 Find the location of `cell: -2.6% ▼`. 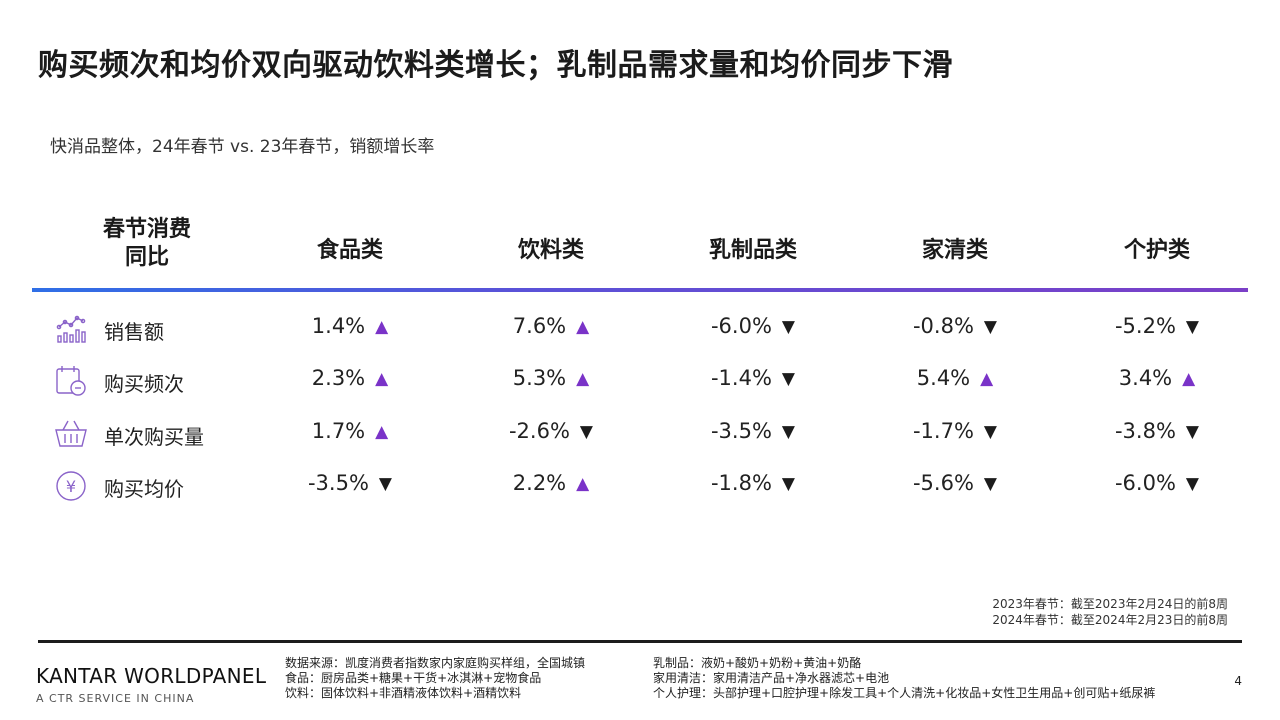

cell: -2.6% ▼ is located at coordinates (550, 431).